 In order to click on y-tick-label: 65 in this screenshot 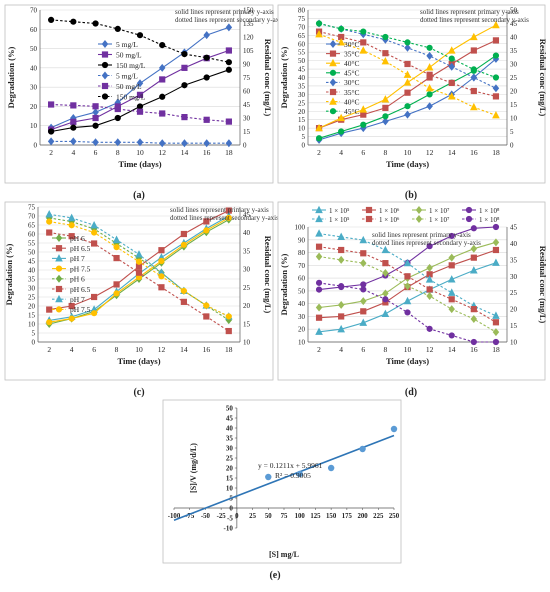, I will do `click(32, 226)`.